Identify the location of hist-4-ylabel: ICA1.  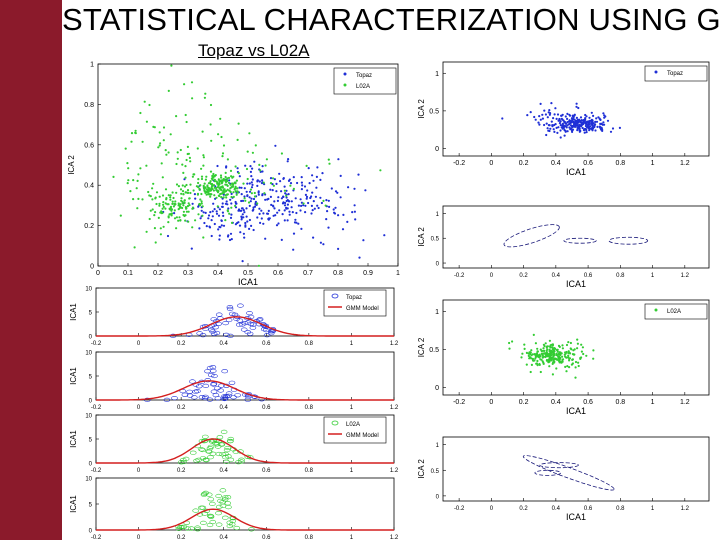
(73, 504).